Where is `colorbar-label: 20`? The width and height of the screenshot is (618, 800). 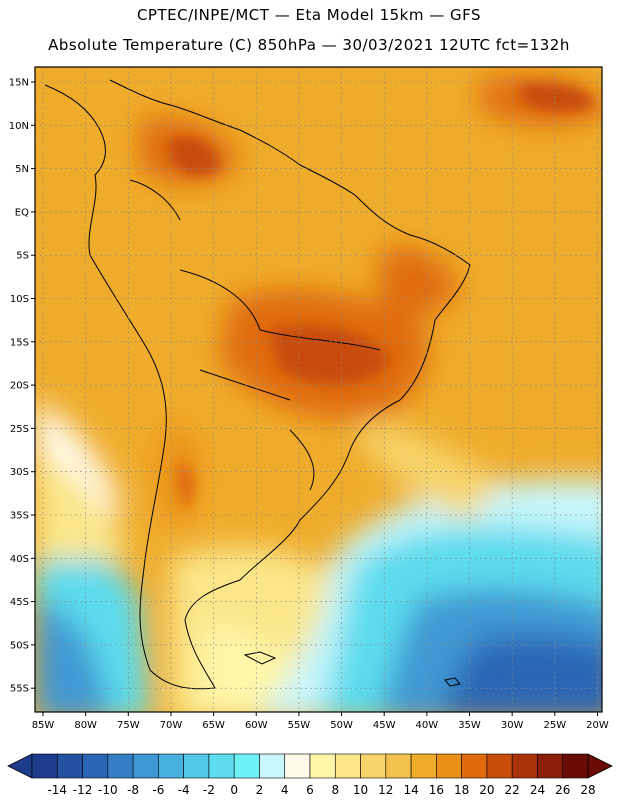 colorbar-label: 20 is located at coordinates (486, 790).